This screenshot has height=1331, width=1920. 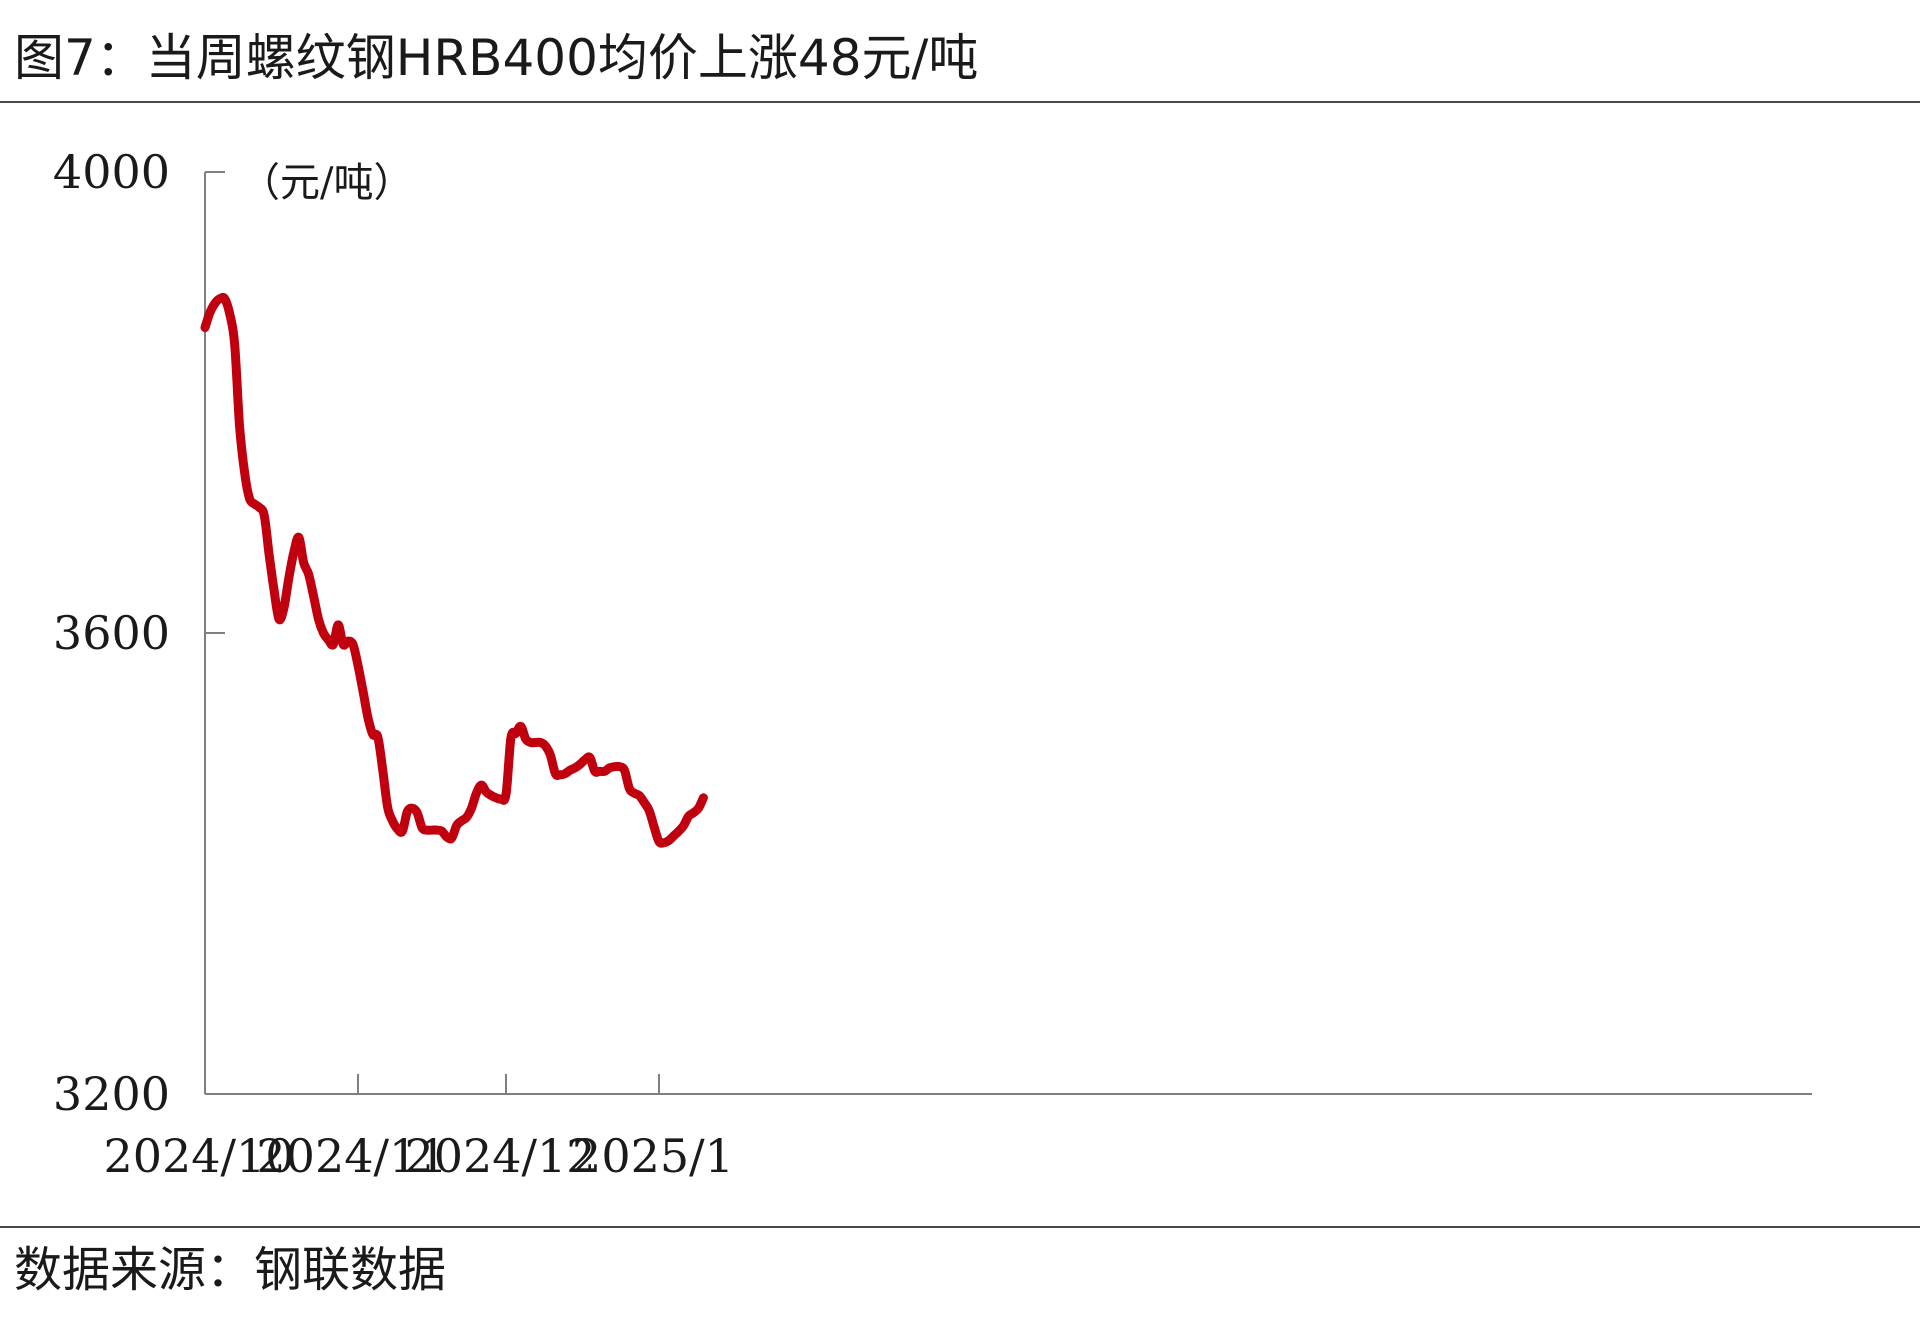 I want to click on y-tick-label: 4000, so click(x=111, y=172).